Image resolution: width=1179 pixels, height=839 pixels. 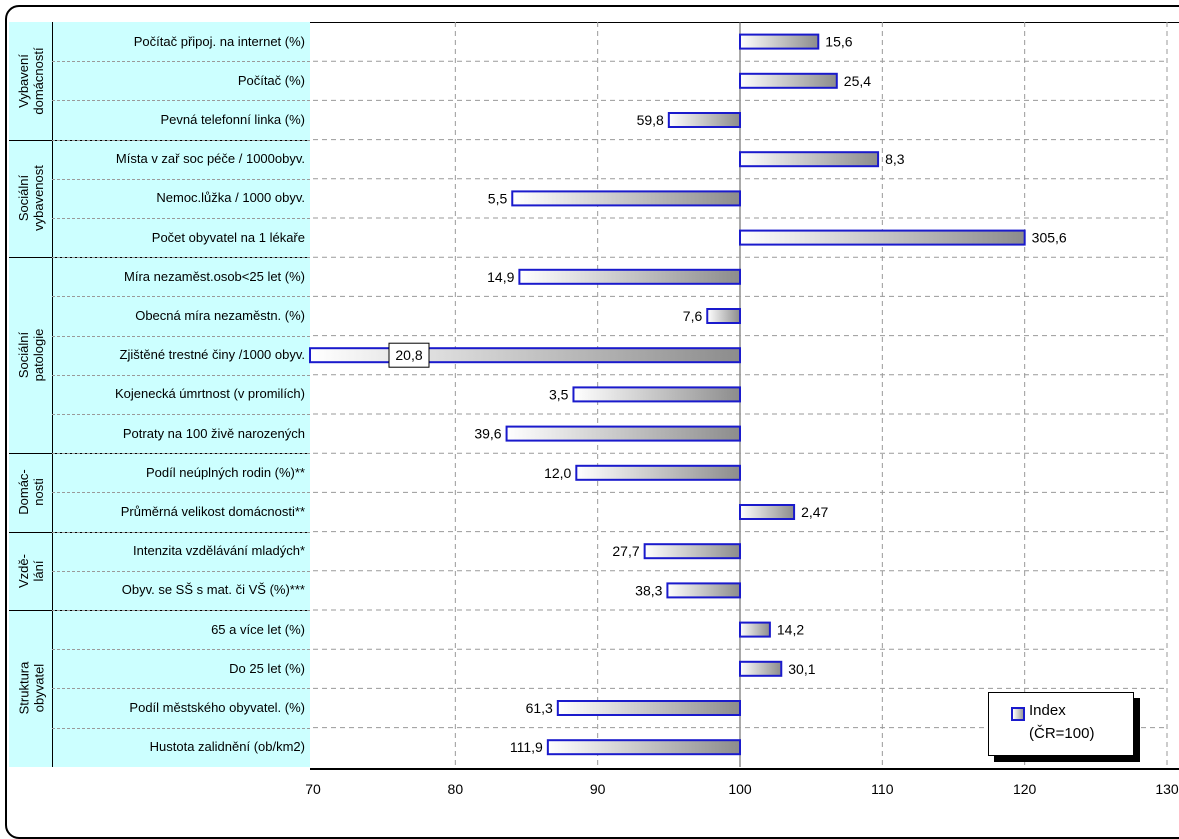 What do you see at coordinates (1061, 724) in the screenshot?
I see `legend: Index (ČR=100)` at bounding box center [1061, 724].